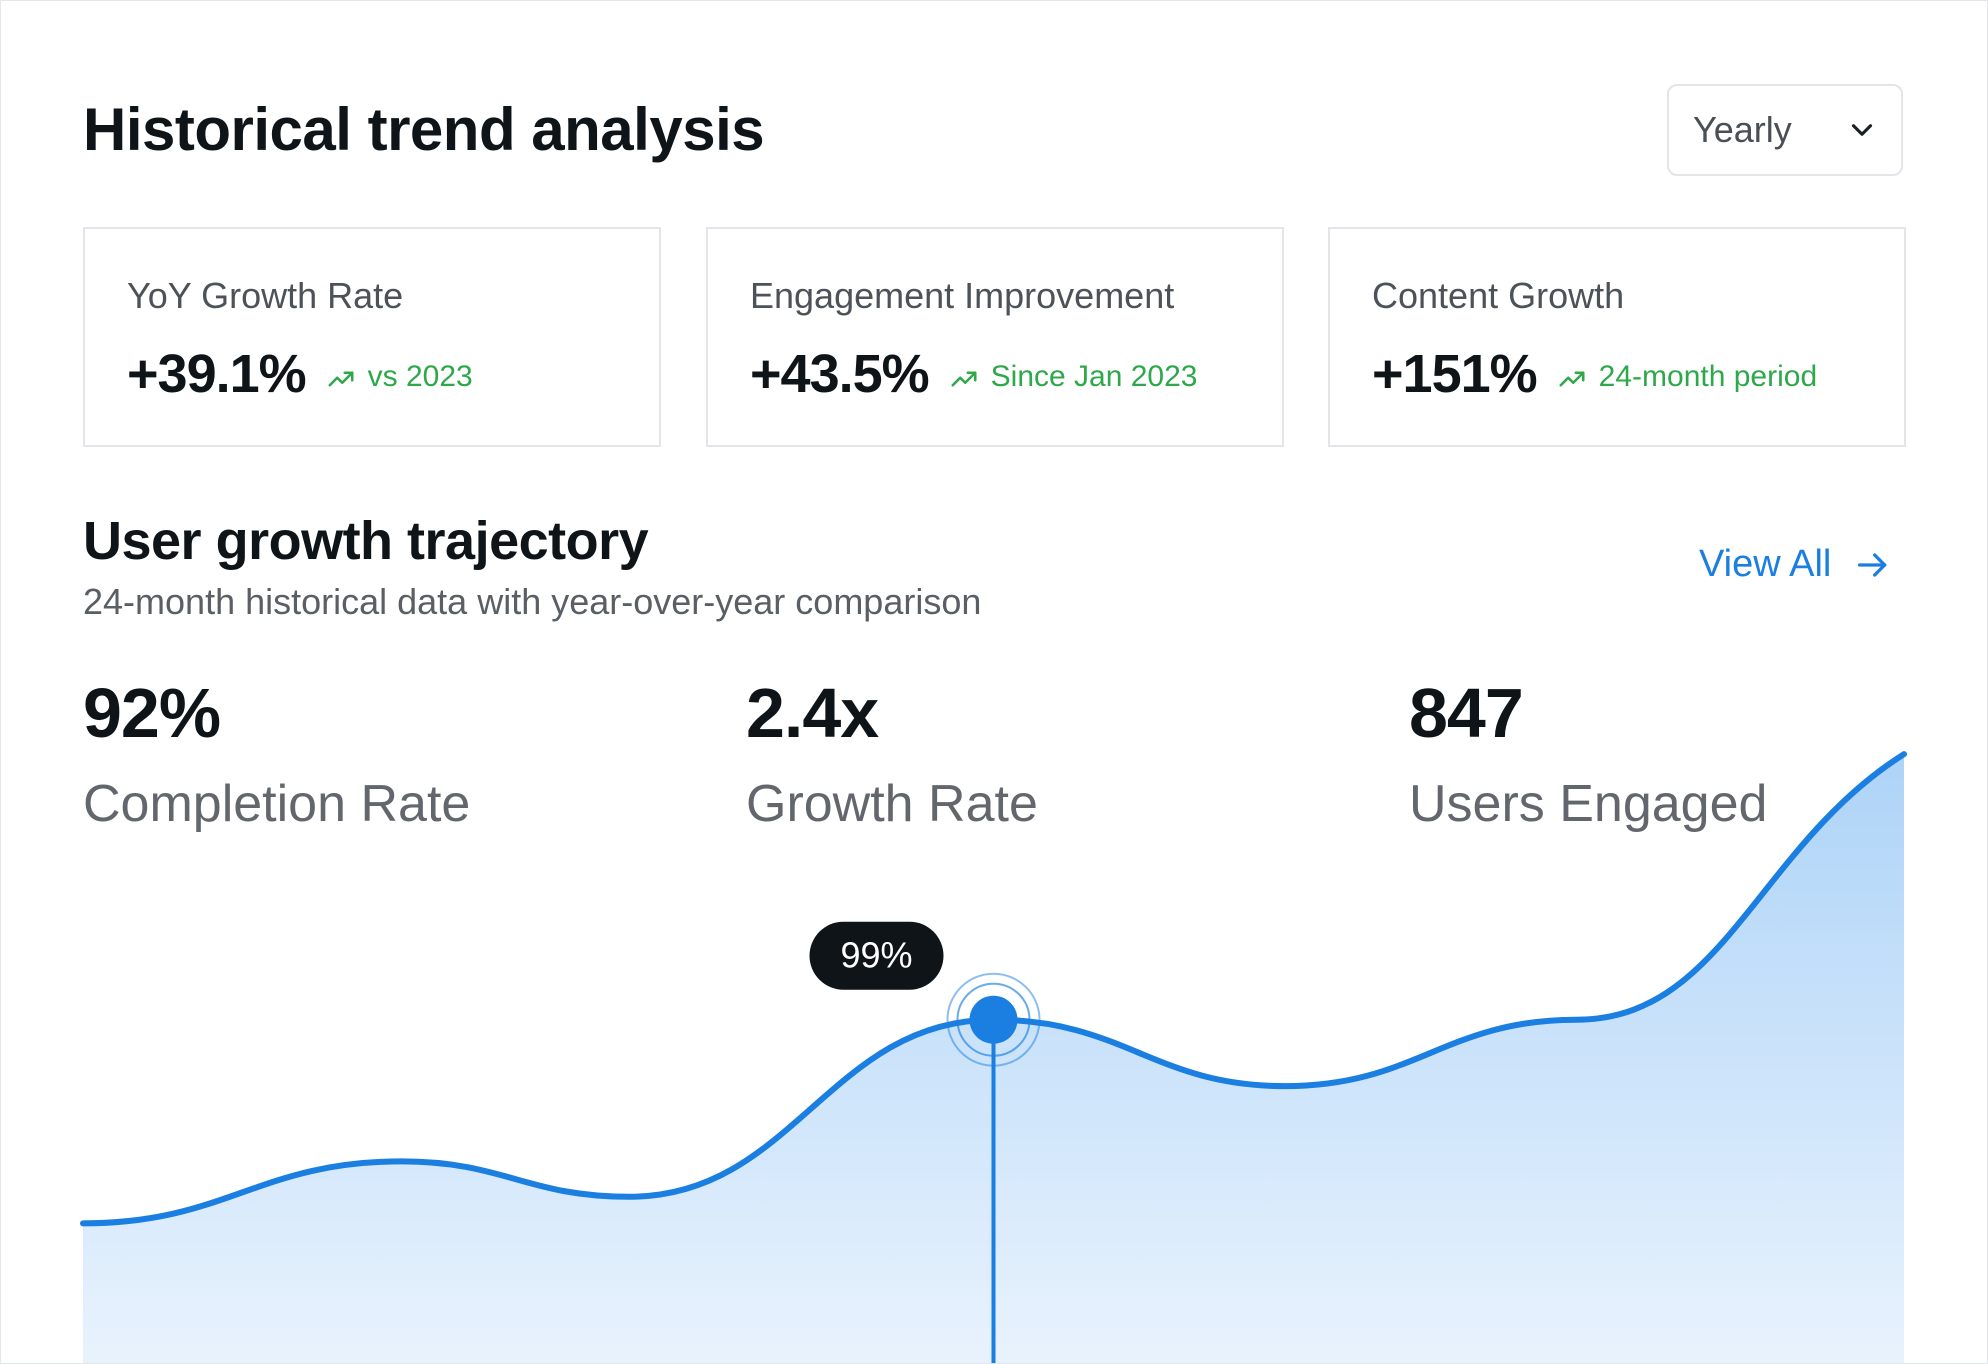 The image size is (1988, 1364). I want to click on trend-text: Since Jan 2023, so click(1094, 376).